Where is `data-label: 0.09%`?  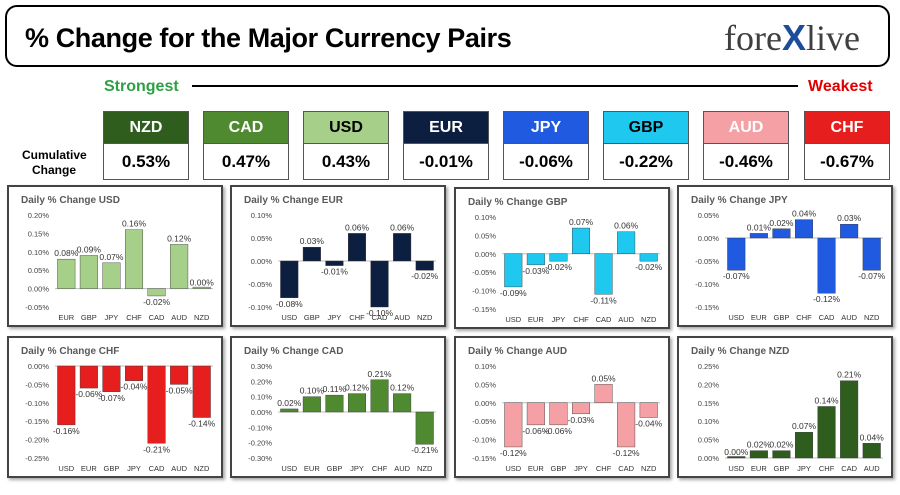 data-label: 0.09% is located at coordinates (89, 249).